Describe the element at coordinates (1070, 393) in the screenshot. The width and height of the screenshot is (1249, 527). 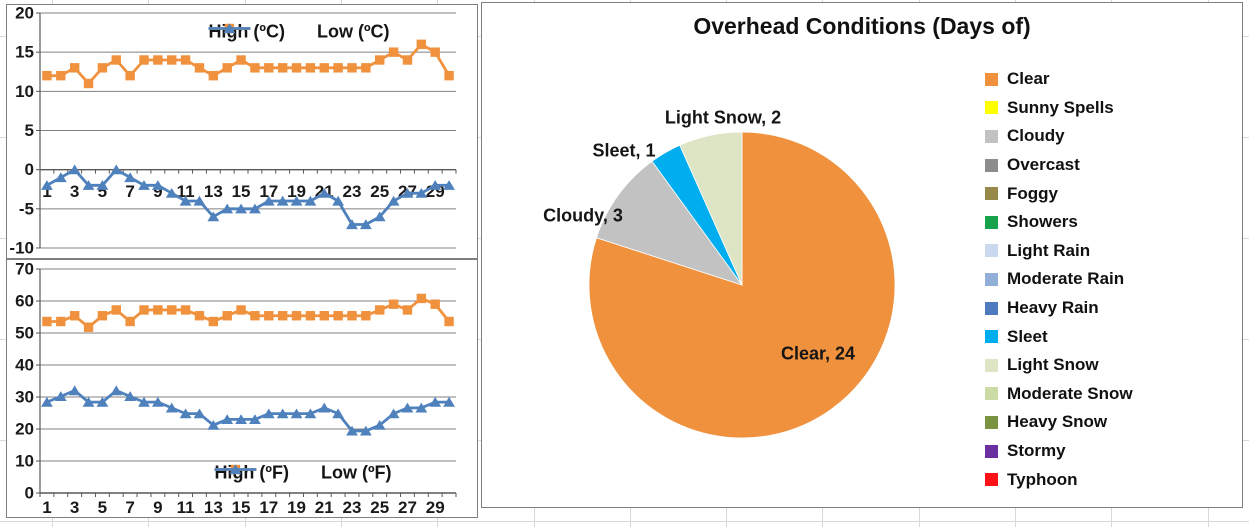
I see `legend-item-label: Moderate Snow` at that location.